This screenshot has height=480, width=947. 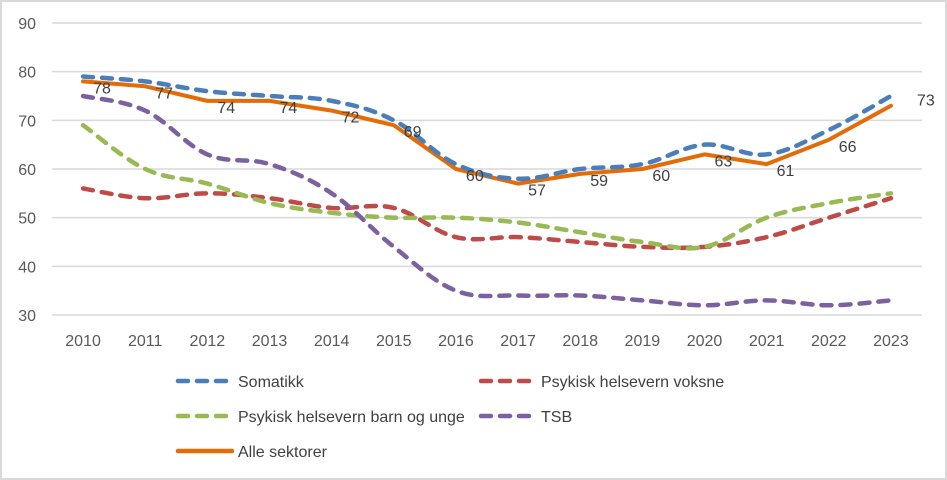 What do you see at coordinates (724, 161) in the screenshot?
I see `data-label: 63` at bounding box center [724, 161].